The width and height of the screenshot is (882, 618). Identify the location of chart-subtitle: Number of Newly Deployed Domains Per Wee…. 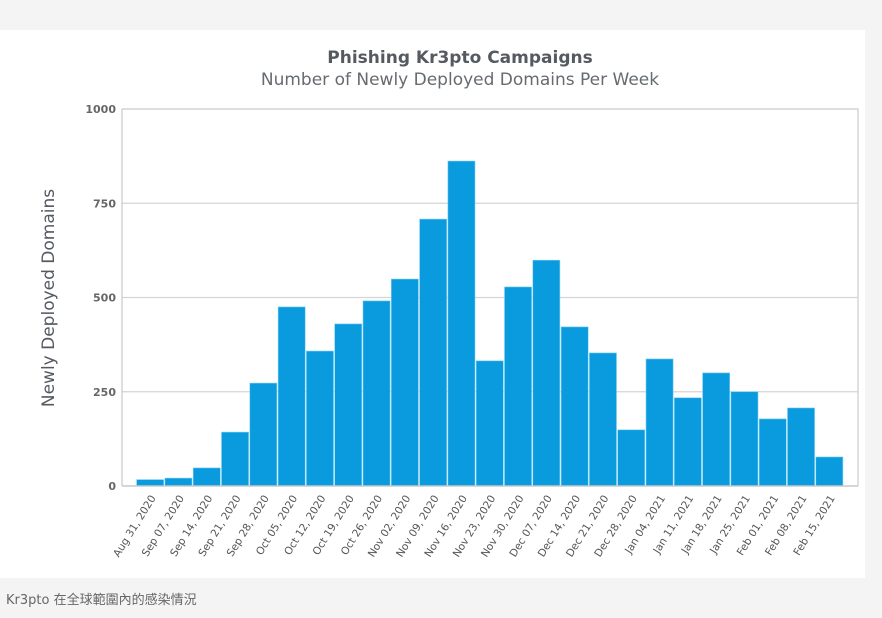
(460, 80).